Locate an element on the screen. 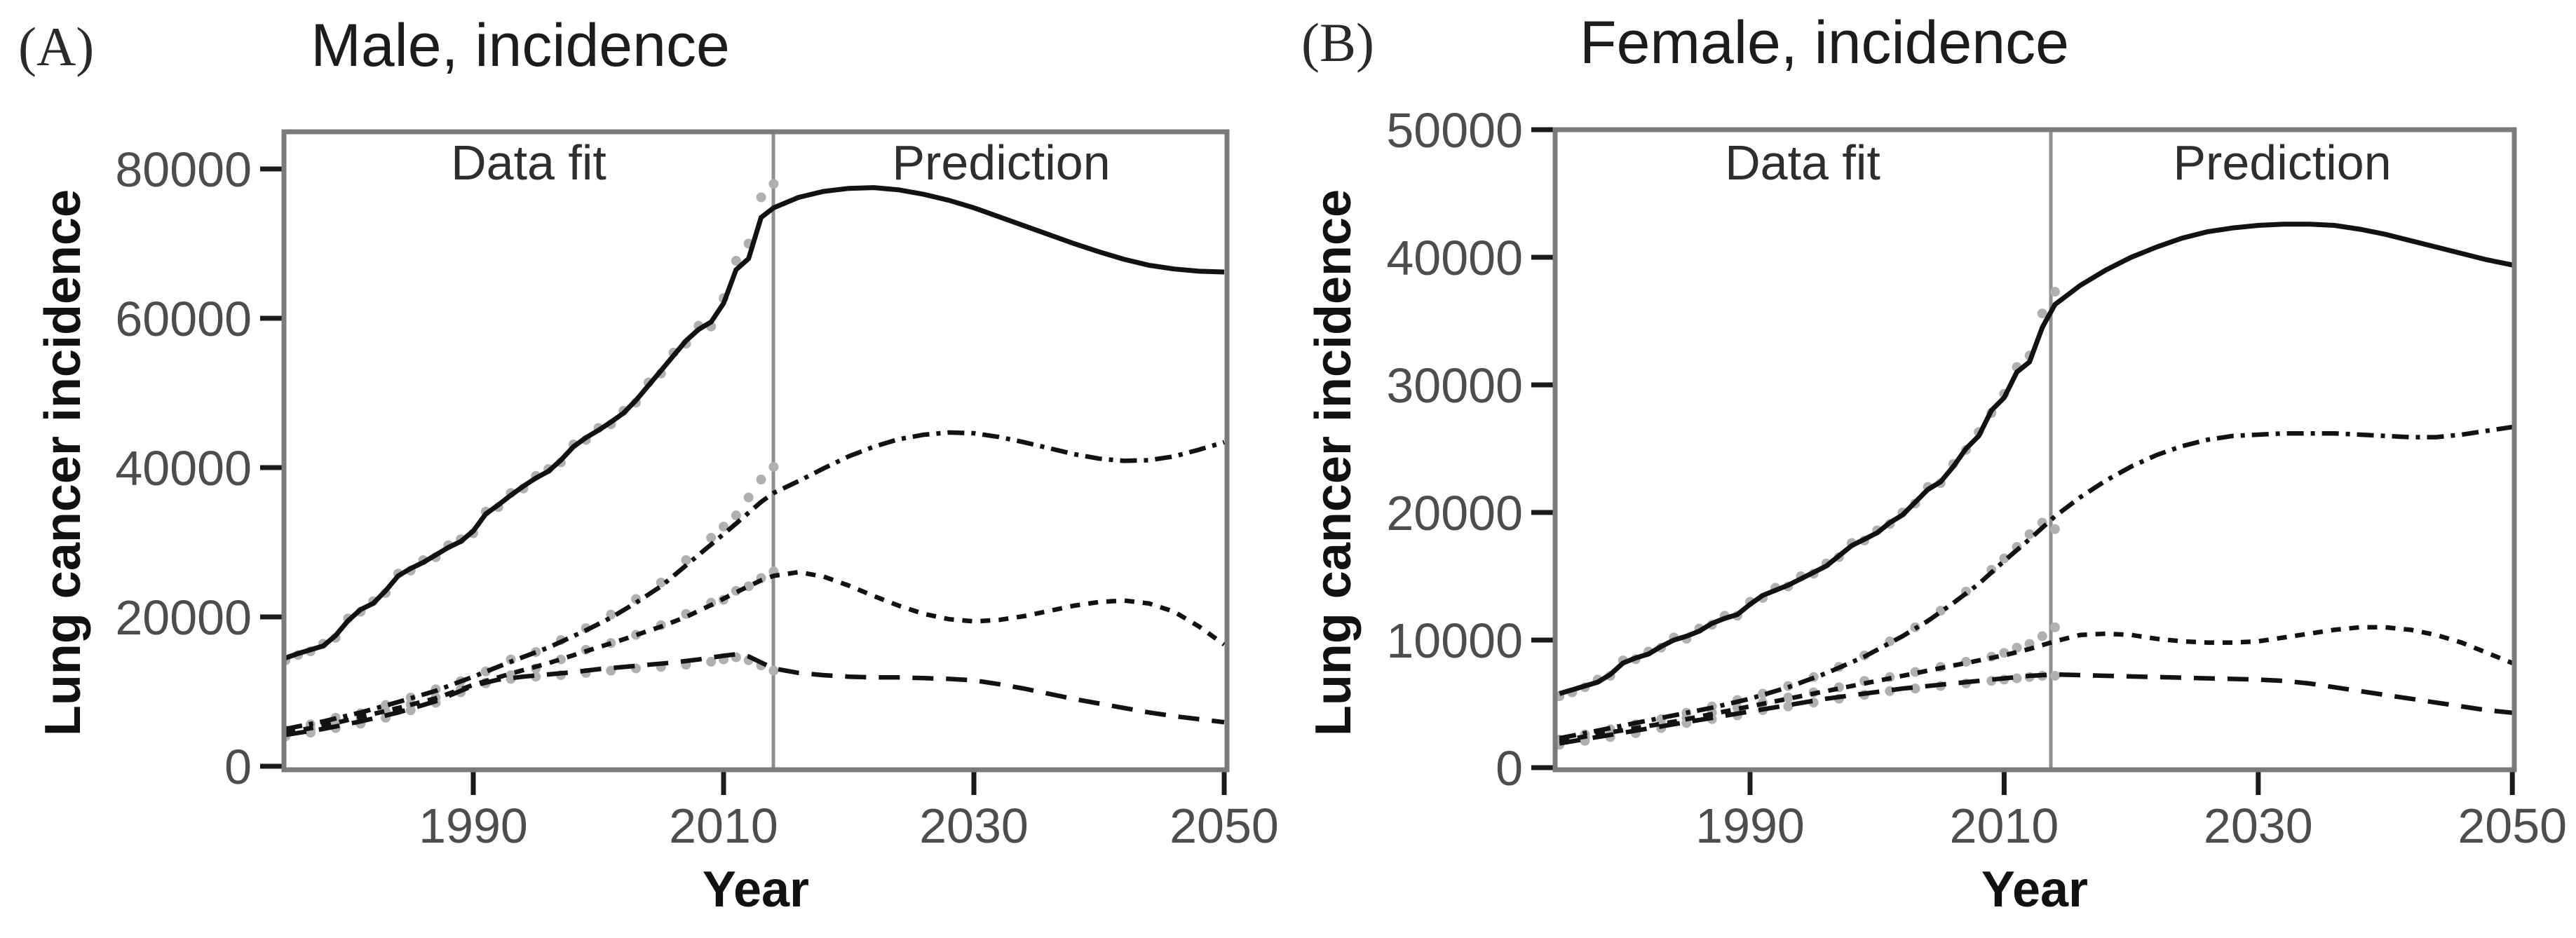 This screenshot has width=2576, height=938. panel-b-prediction-label: Prediction is located at coordinates (2282, 162).